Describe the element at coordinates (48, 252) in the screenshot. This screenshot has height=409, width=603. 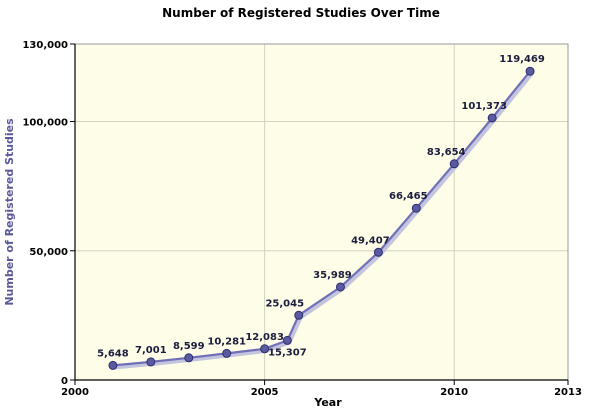
I see `y-tick-label: 50,000` at that location.